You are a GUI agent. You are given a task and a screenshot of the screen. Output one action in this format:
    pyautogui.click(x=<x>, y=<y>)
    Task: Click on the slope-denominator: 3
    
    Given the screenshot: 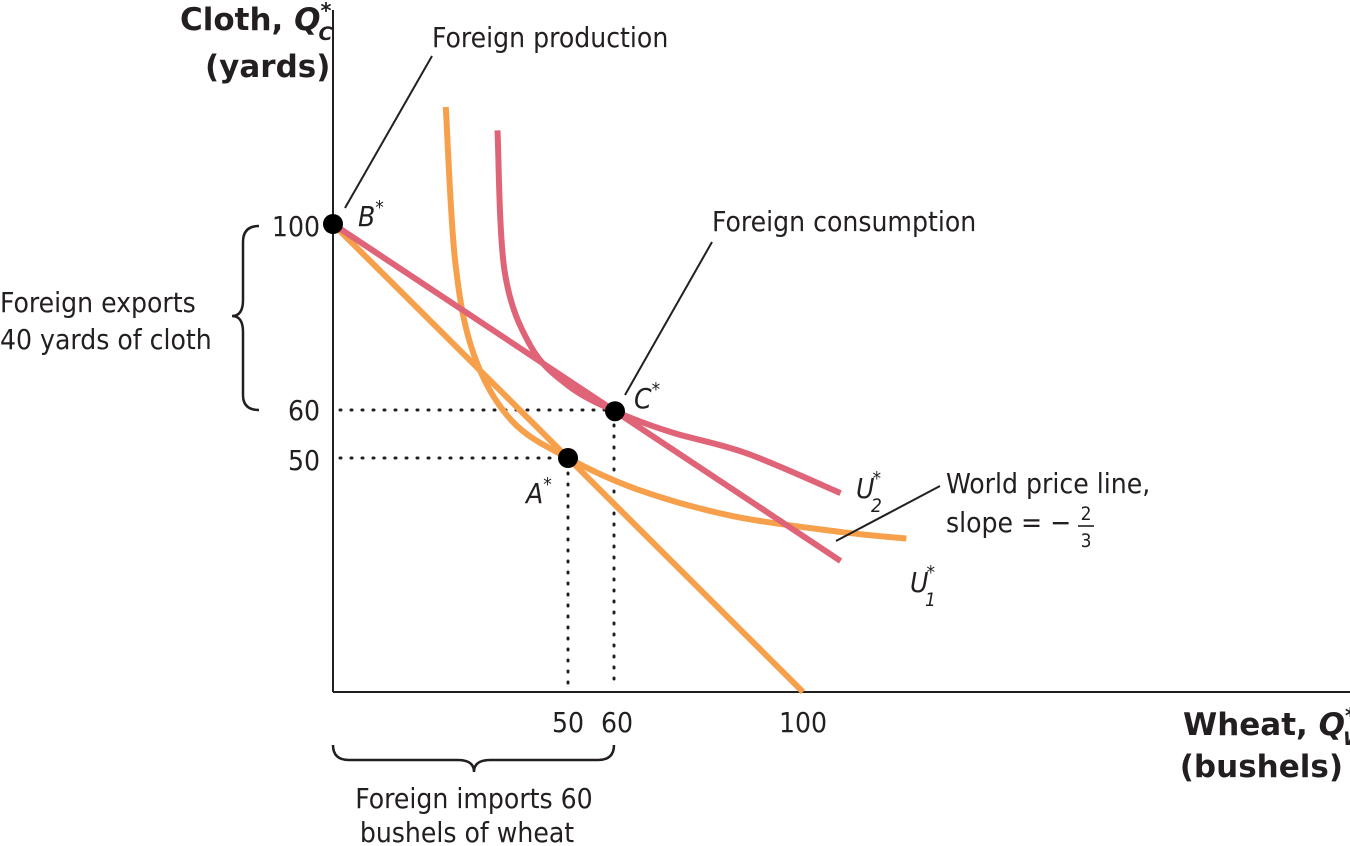 What is the action you would take?
    pyautogui.click(x=1086, y=541)
    